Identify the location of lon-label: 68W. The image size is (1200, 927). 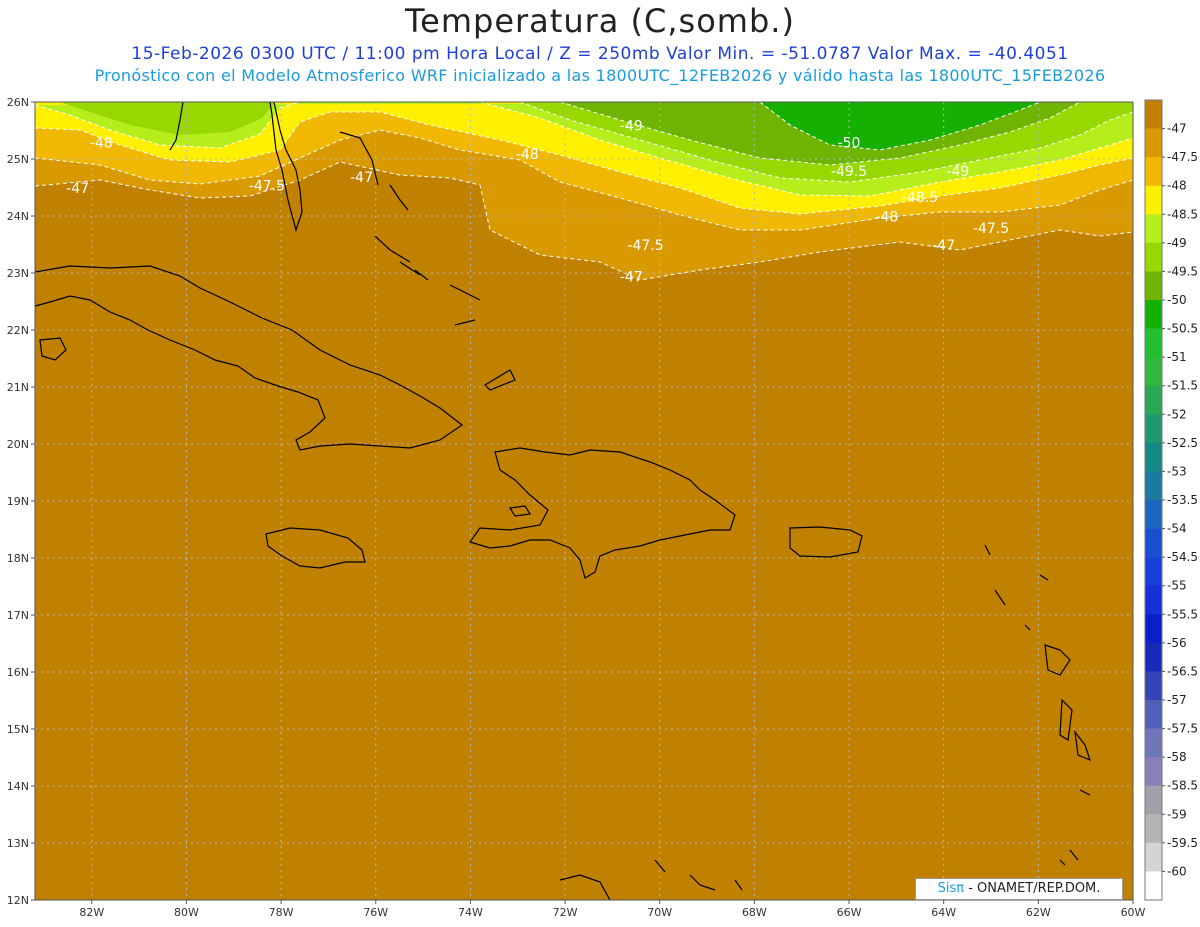
(754, 912).